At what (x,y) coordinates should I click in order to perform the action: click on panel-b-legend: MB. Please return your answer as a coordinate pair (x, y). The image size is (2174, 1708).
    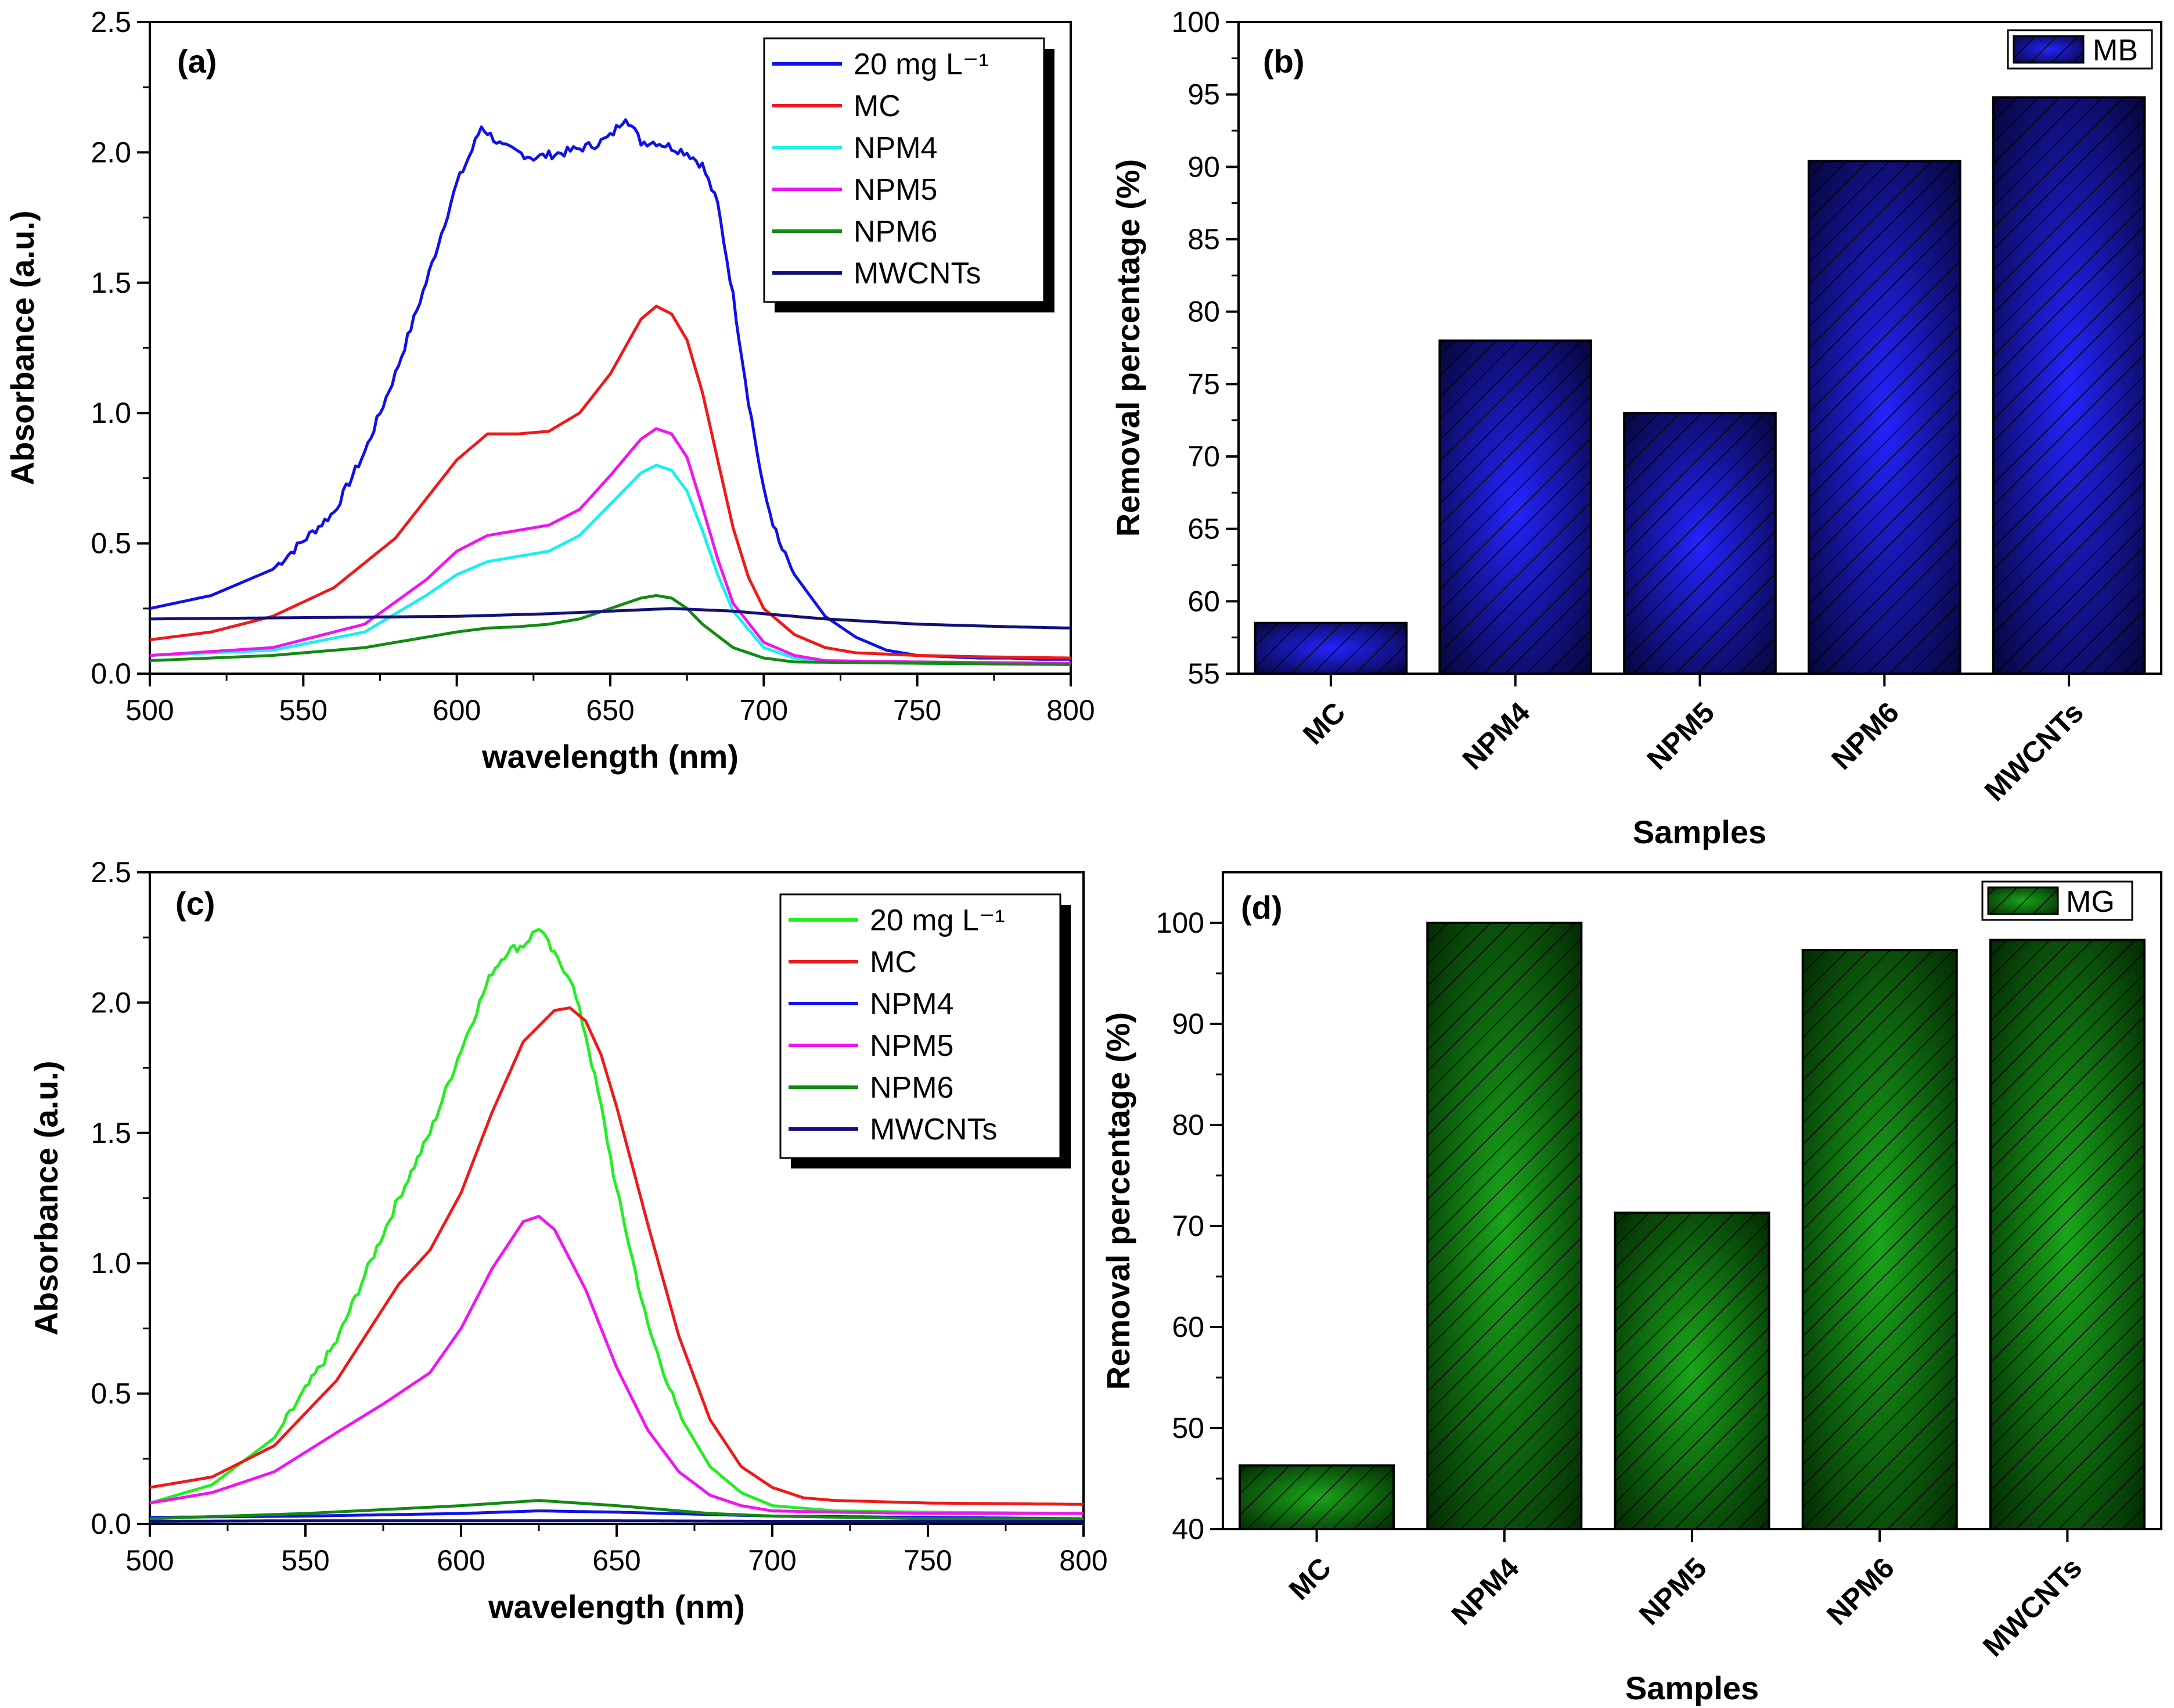
    Looking at the image, I should click on (2080, 49).